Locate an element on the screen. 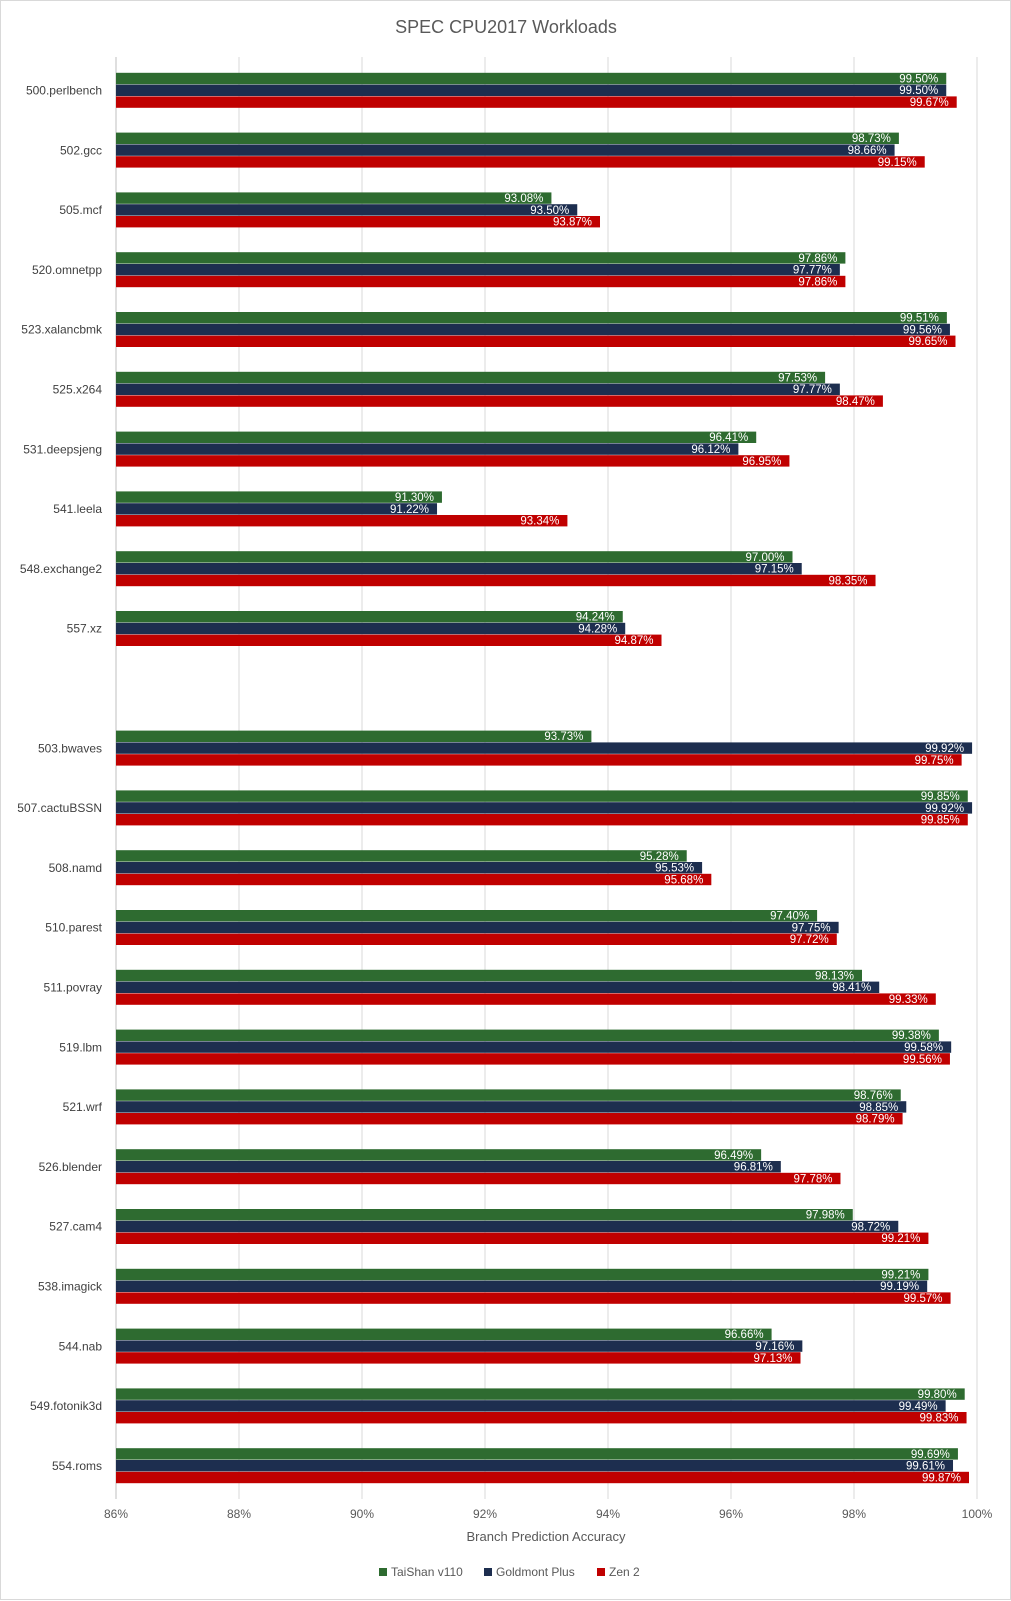 The height and width of the screenshot is (1601, 1011). bar-value-label: 97.13% is located at coordinates (772, 1359).